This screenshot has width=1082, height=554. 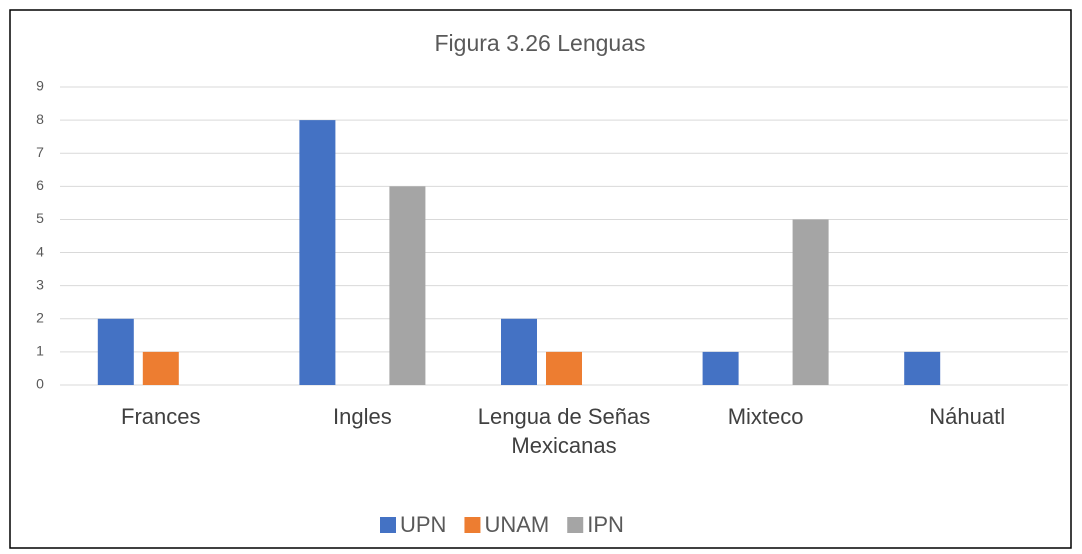 What do you see at coordinates (40, 185) in the screenshot?
I see `y-tick-label: 6` at bounding box center [40, 185].